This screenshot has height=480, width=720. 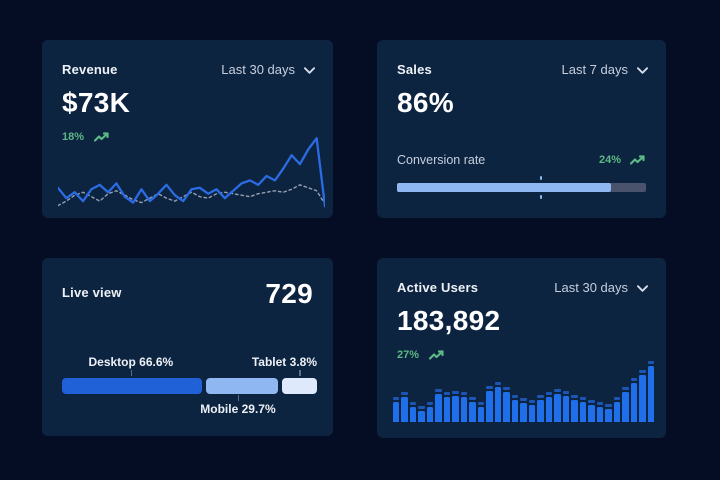 What do you see at coordinates (191, 170) in the screenshot?
I see `revenue-line-chart` at bounding box center [191, 170].